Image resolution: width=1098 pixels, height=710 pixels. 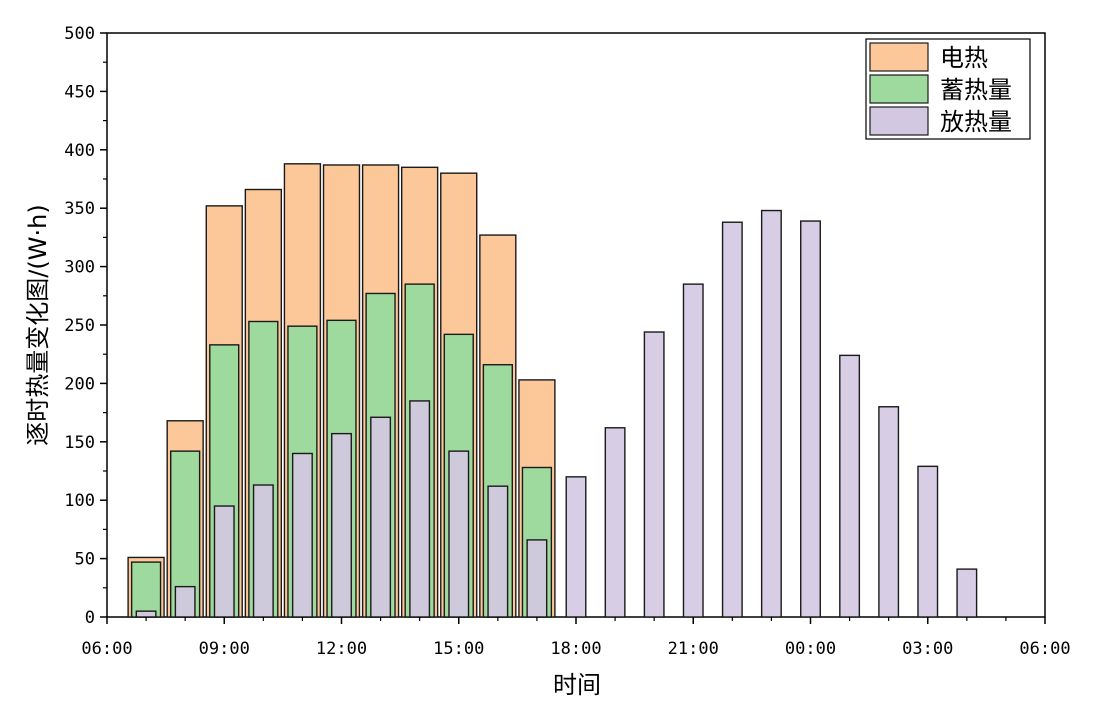 What do you see at coordinates (224, 649) in the screenshot?
I see `x-tick-label: 09:00` at bounding box center [224, 649].